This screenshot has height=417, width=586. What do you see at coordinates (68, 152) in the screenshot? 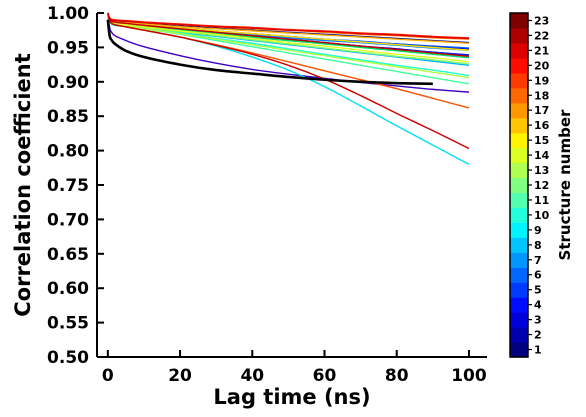
I see `y-tick-label: 0.80` at bounding box center [68, 152].